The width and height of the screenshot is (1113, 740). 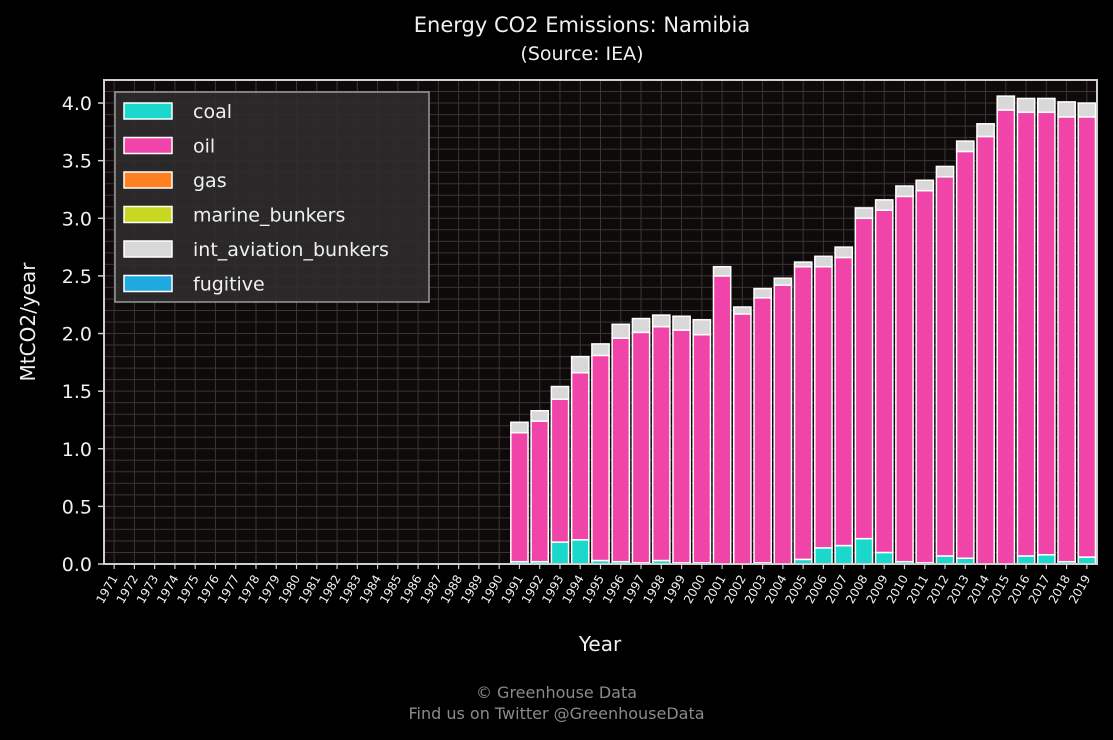 I want to click on bar-oil-2012, so click(x=945, y=366).